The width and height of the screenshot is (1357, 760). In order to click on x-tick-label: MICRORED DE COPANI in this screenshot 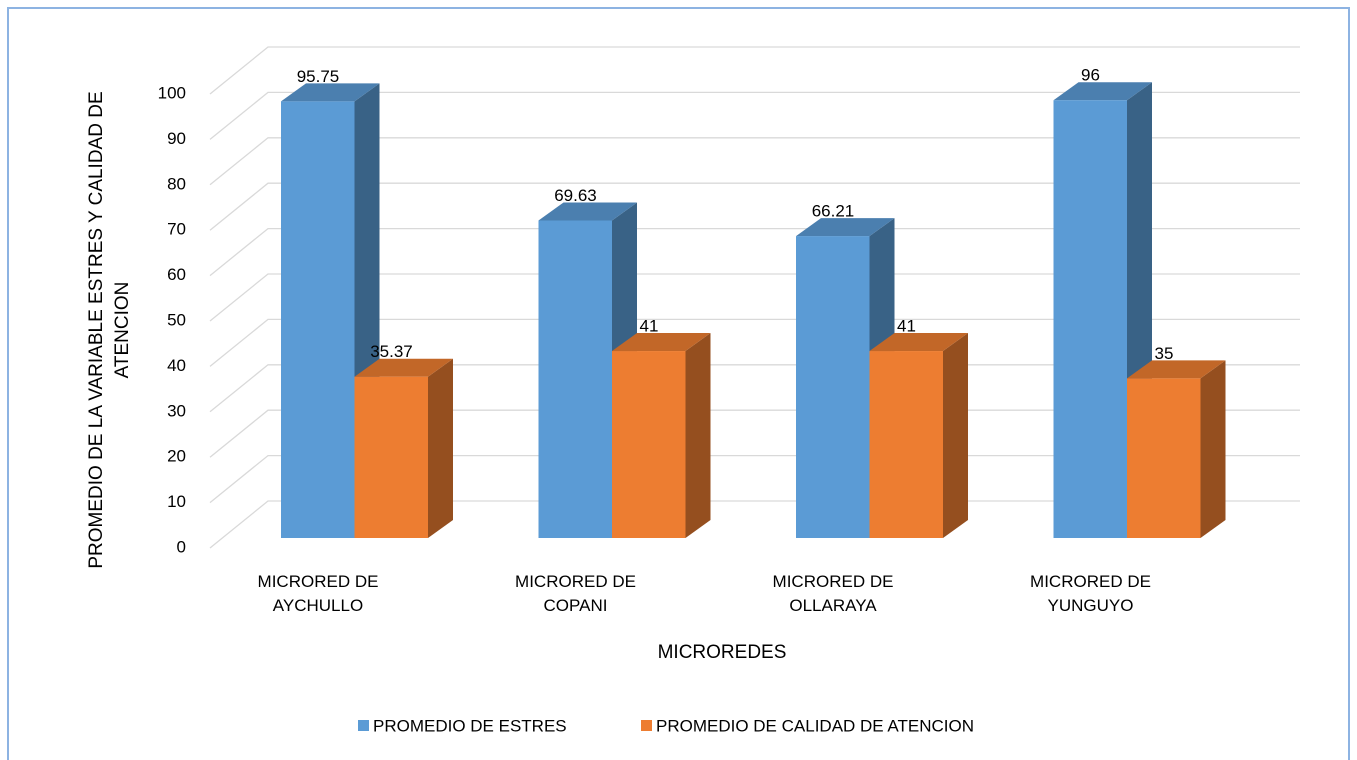, I will do `click(575, 593)`.